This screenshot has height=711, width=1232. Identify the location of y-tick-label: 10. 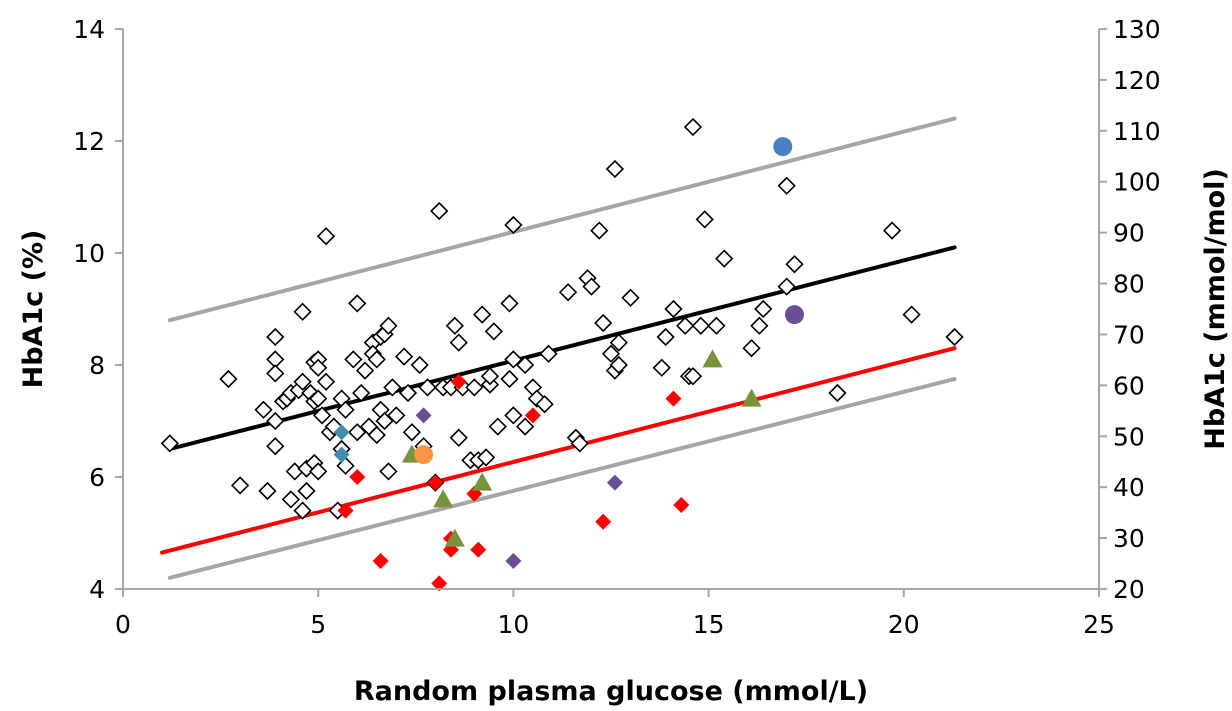
(89, 253).